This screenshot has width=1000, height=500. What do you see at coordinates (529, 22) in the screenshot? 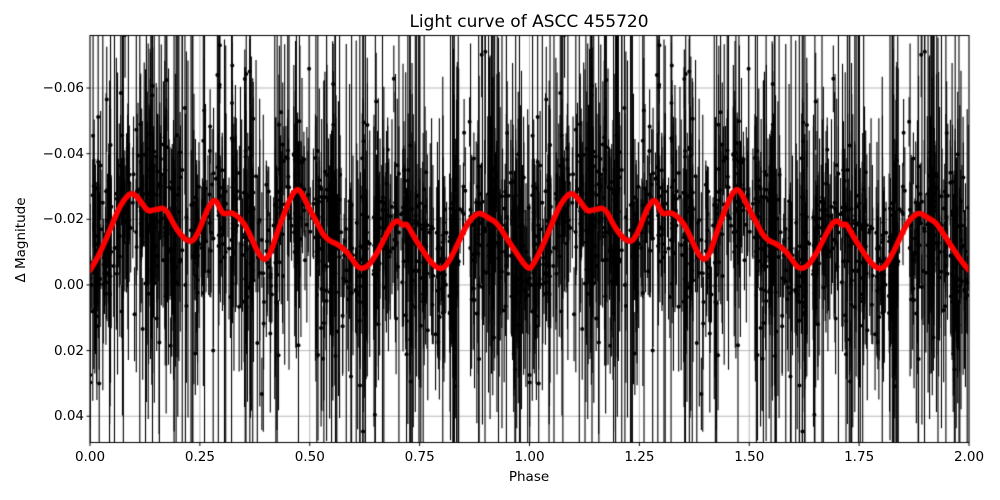
I see `chart-title: Light curve of ASCC 455720` at bounding box center [529, 22].